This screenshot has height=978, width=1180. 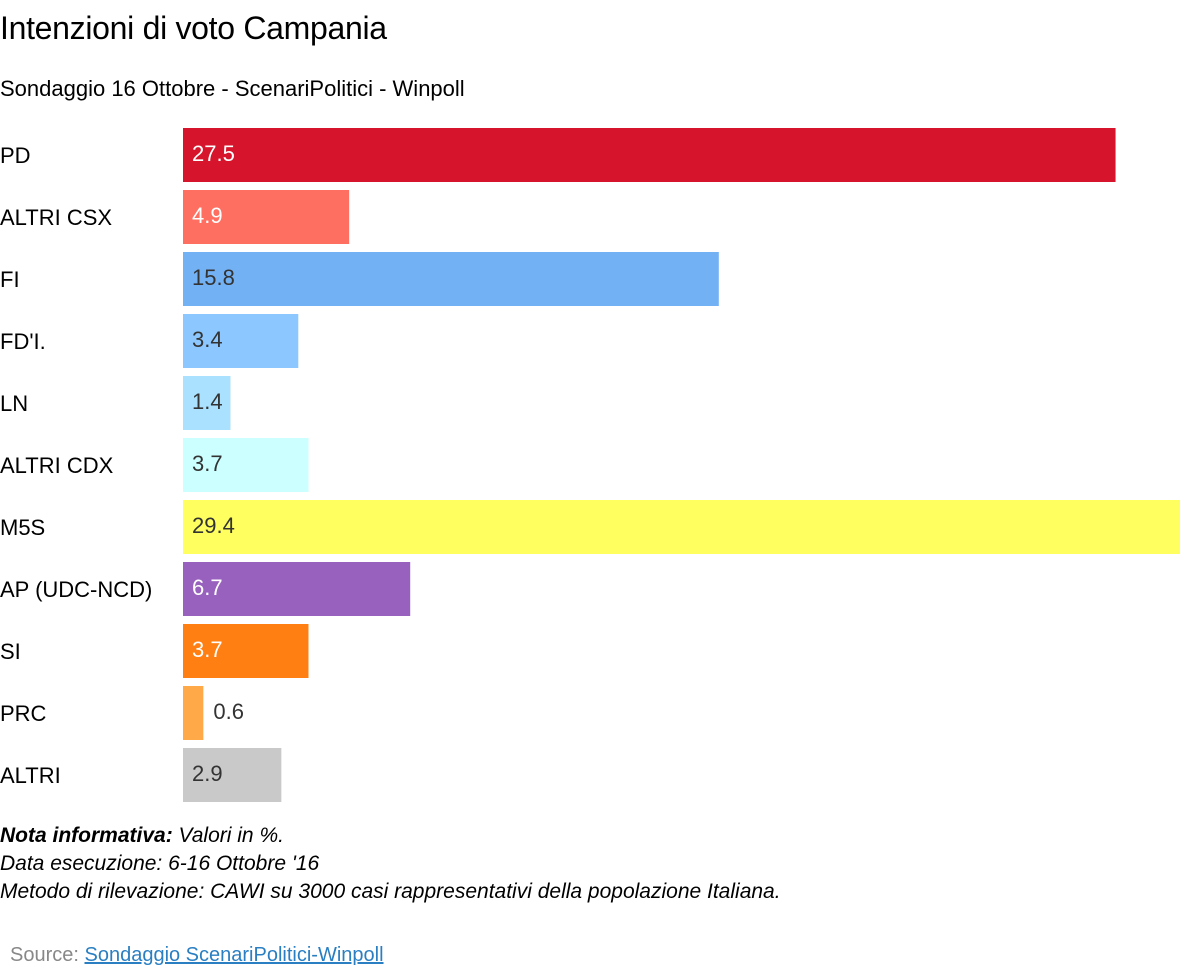 What do you see at coordinates (228, 835) in the screenshot?
I see `note-values: Valori in %.` at bounding box center [228, 835].